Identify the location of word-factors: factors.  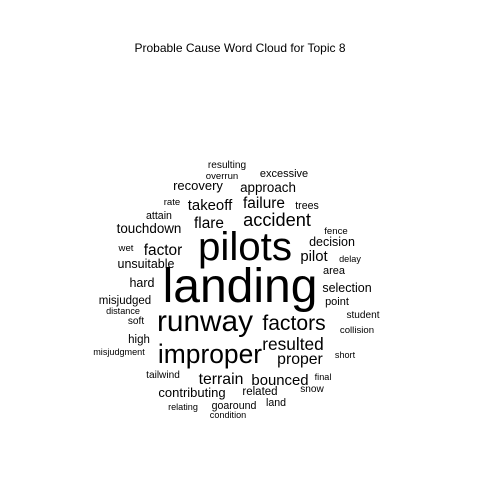
(293, 323).